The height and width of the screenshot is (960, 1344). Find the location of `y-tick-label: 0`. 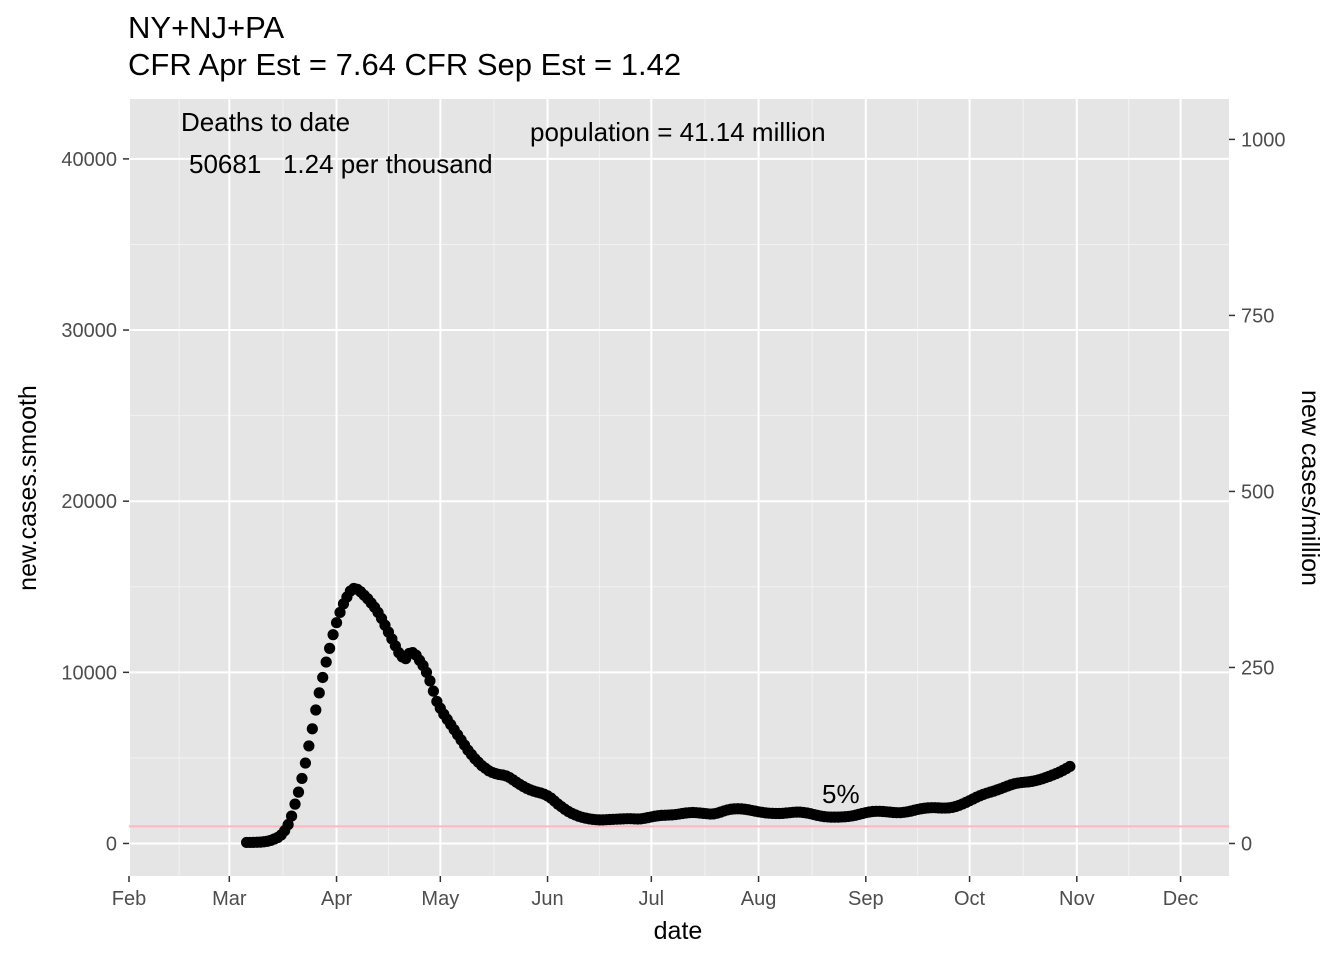

y-tick-label: 0 is located at coordinates (111, 844).